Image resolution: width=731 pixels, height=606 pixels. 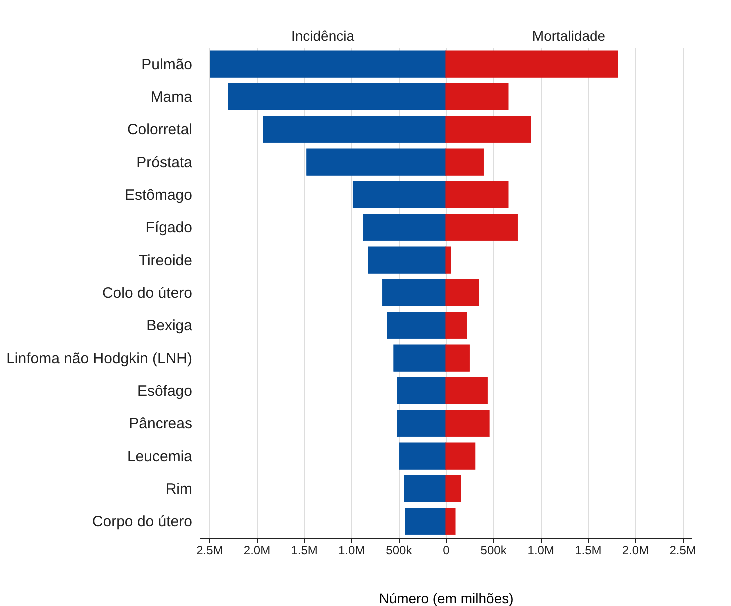 What do you see at coordinates (142, 522) in the screenshot?
I see `y-tick-label: Corpo do útero` at bounding box center [142, 522].